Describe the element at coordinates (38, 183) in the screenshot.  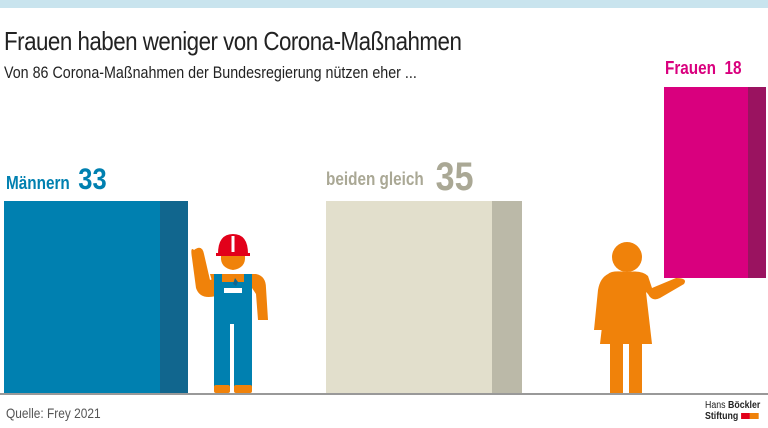
I see `bar-label-name: Männern` at that location.